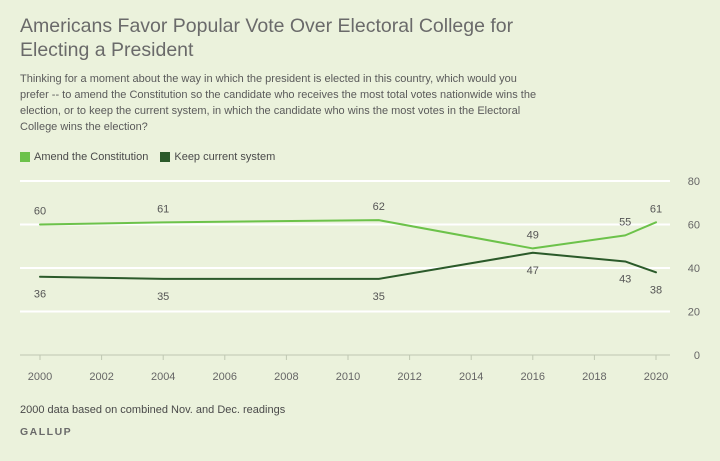 This screenshot has width=720, height=461. What do you see at coordinates (165, 157) in the screenshot?
I see `legend-swatch-keep` at bounding box center [165, 157].